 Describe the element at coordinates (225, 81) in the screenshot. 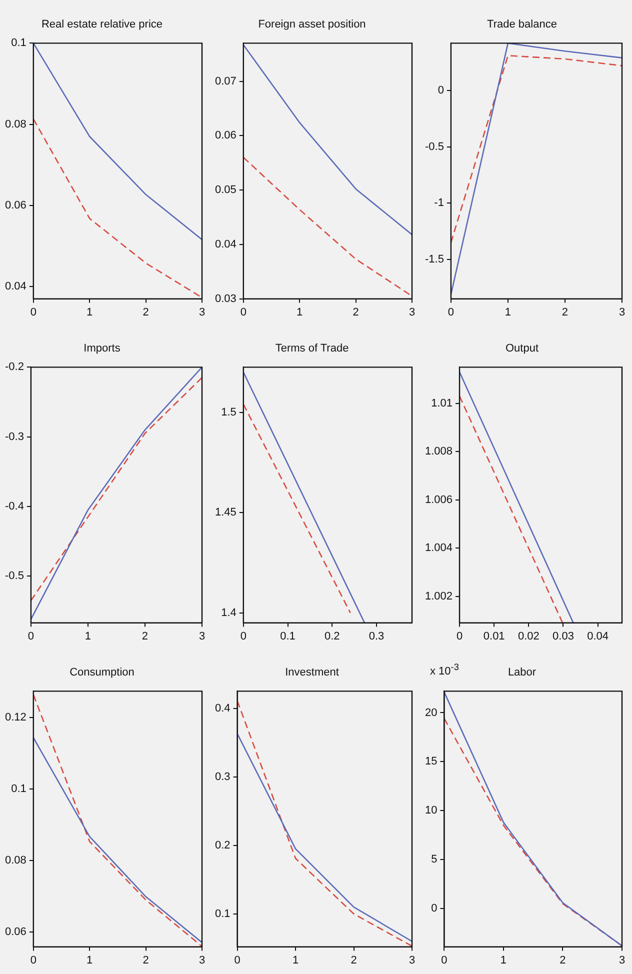

I see `y-tick-label: 0.07` at that location.